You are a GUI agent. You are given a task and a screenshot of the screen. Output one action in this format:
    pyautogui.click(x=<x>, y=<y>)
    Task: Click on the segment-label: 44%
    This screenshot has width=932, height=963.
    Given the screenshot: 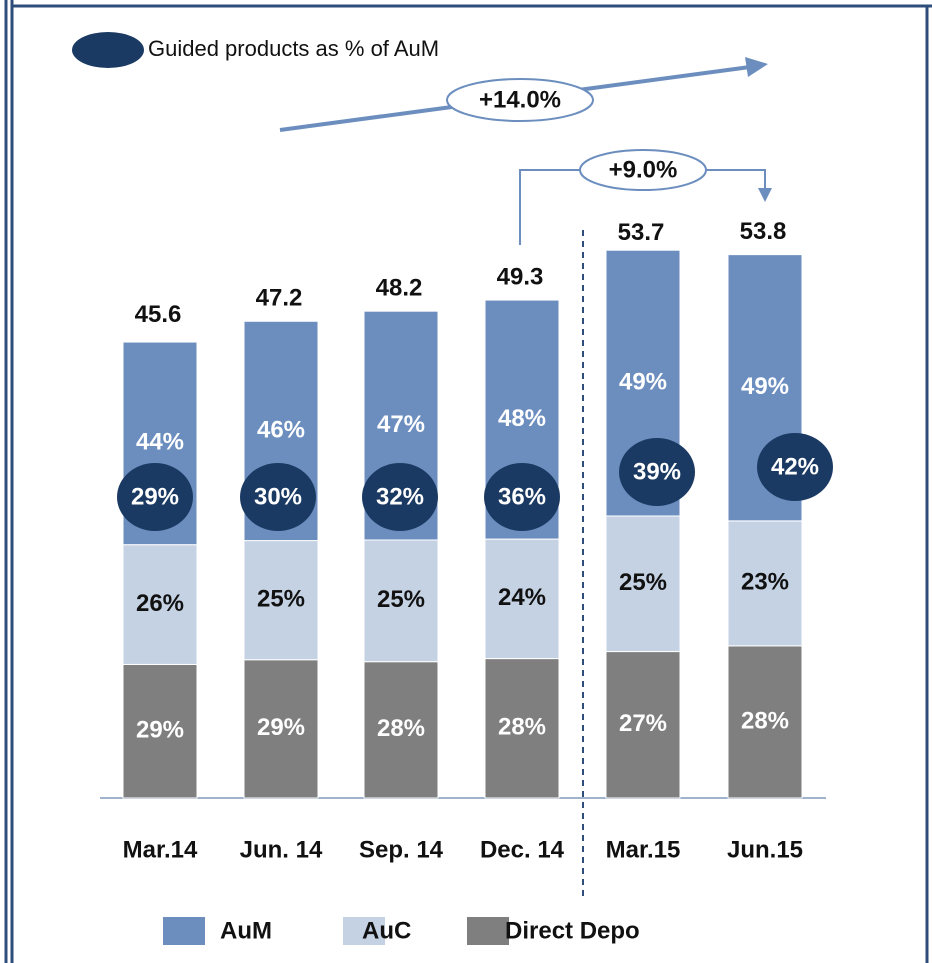 What is the action you would take?
    pyautogui.click(x=160, y=442)
    